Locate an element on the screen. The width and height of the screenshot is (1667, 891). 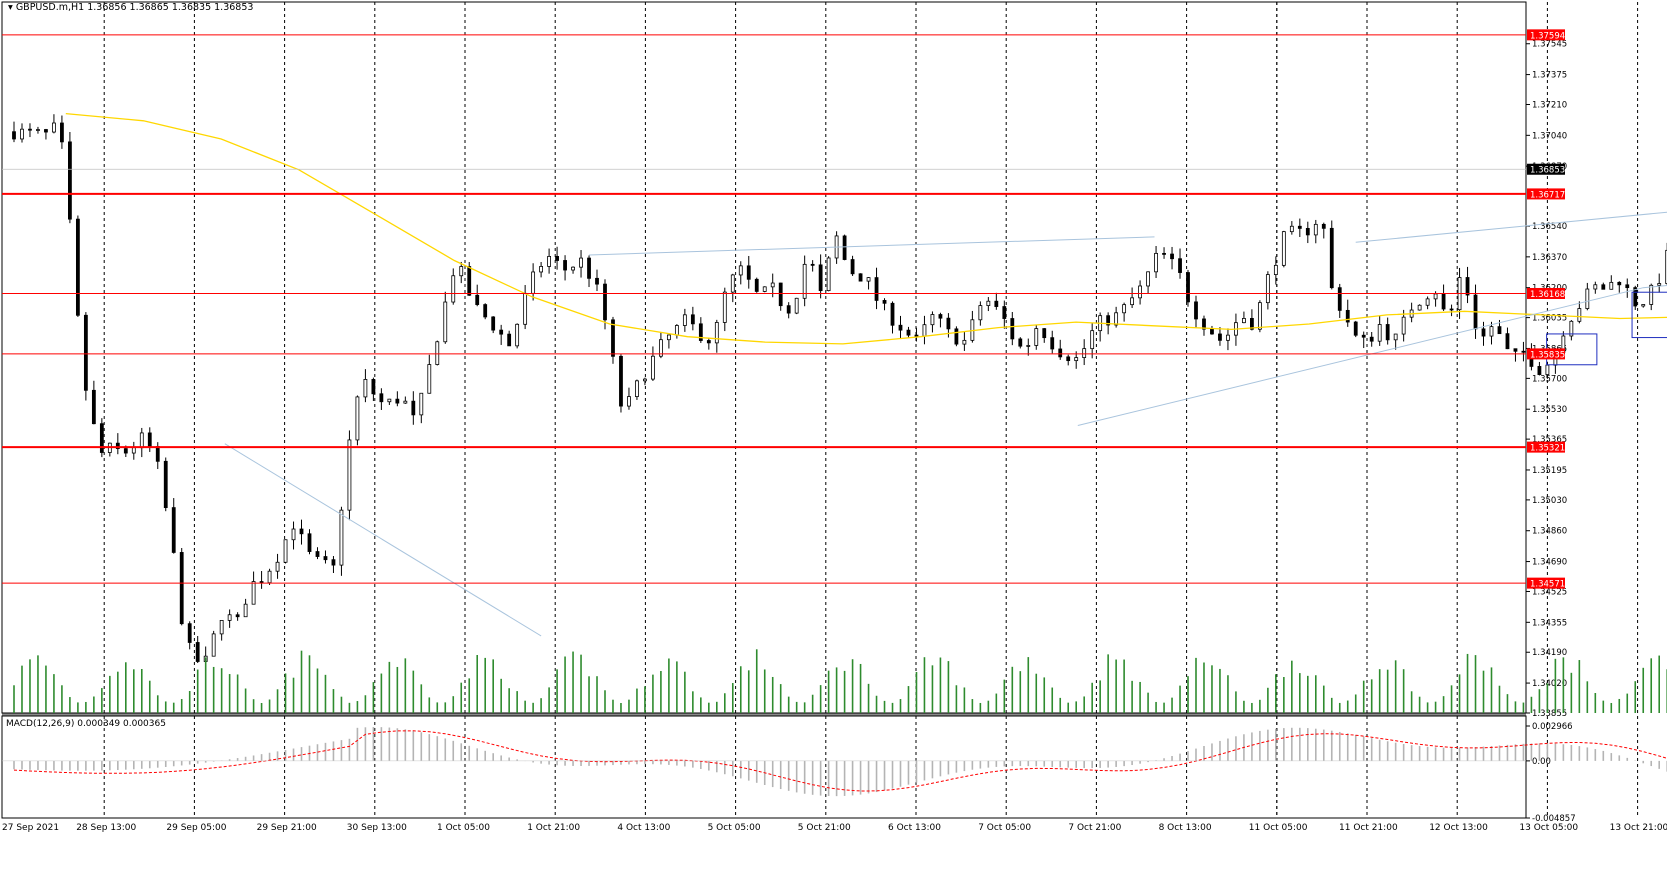
time-tick-label: 6 Oct 13:00 is located at coordinates (914, 828).